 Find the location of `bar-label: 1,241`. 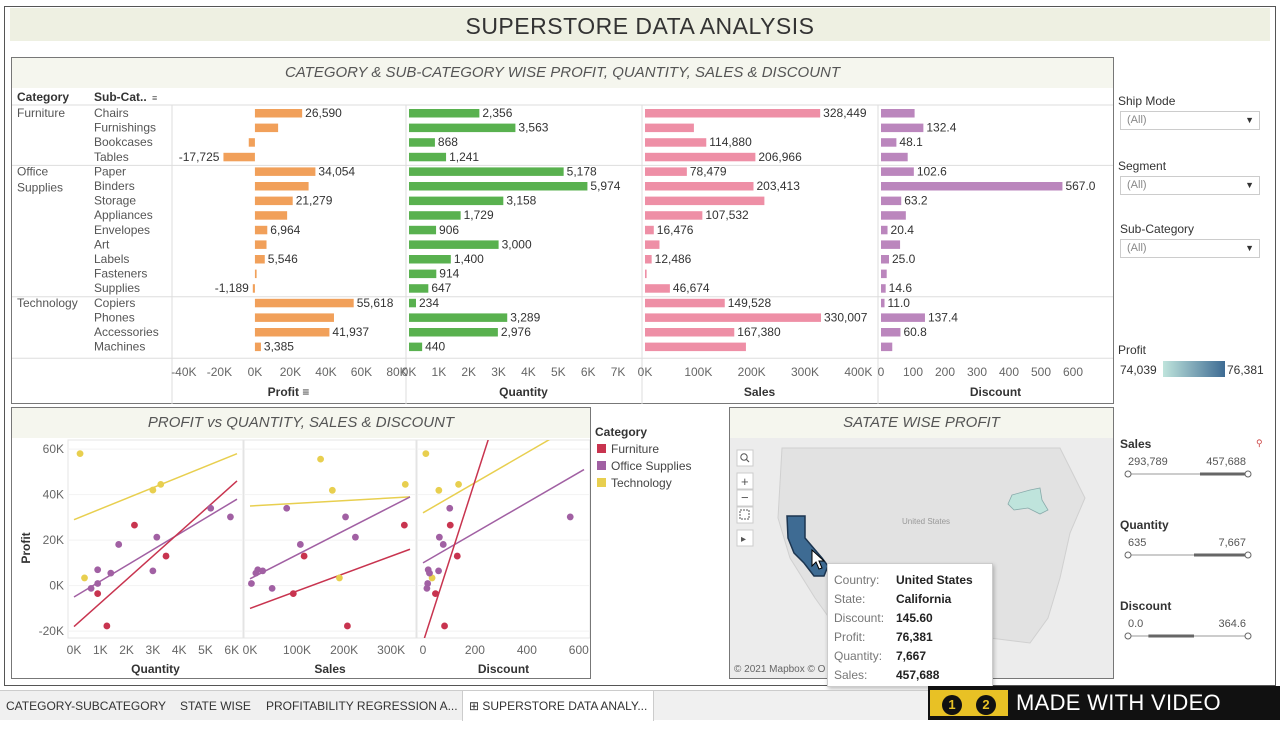

bar-label: 1,241 is located at coordinates (464, 157).